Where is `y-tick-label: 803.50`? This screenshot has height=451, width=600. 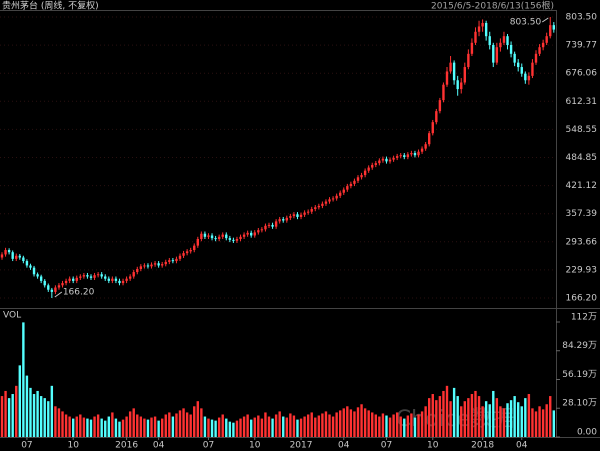
y-tick-label: 803.50 is located at coordinates (582, 18).